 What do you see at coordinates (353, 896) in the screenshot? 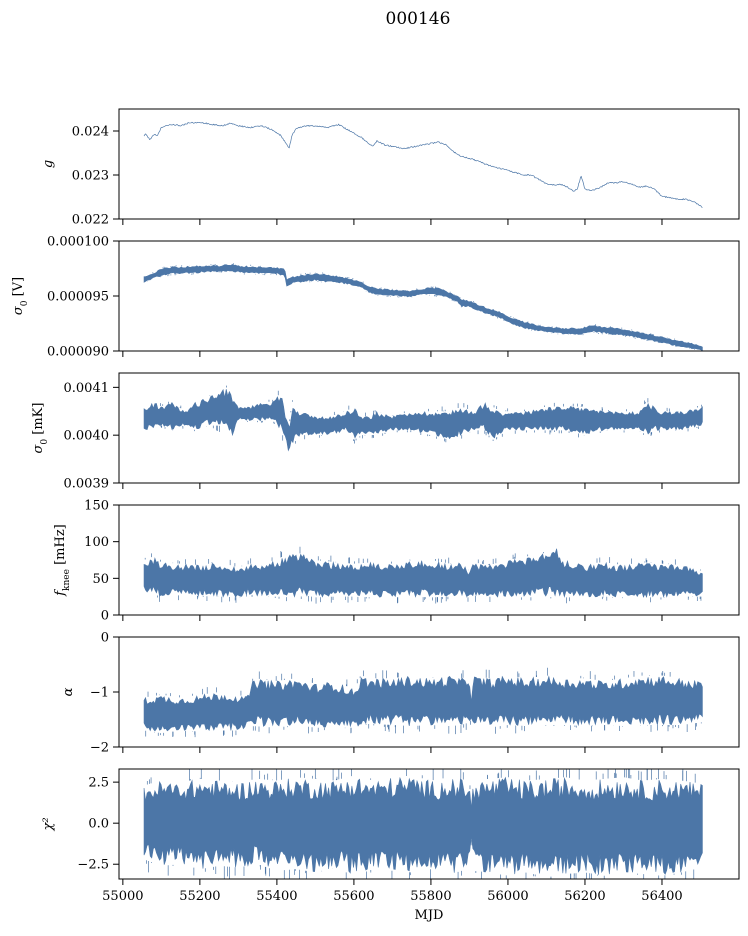
I see `x-tick-label: 55600` at bounding box center [353, 896].